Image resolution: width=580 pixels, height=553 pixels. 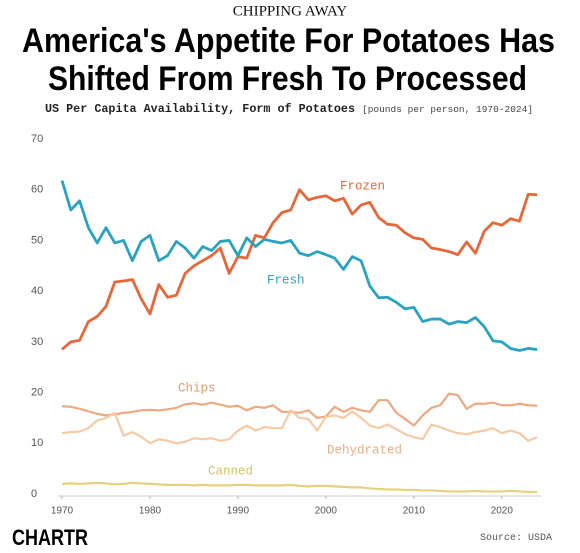 I want to click on y-tick-label: 70, so click(x=37, y=139).